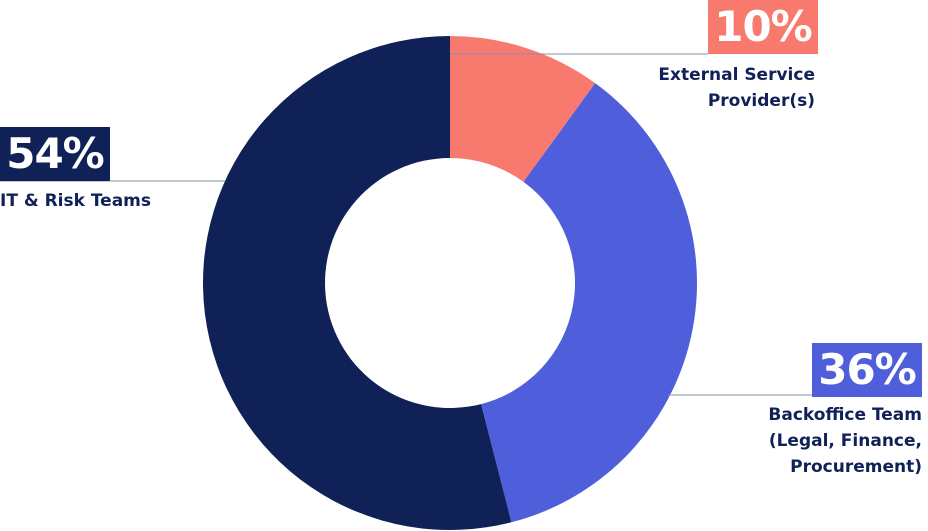  Describe the element at coordinates (523, 109) in the screenshot. I see `donut-slice` at that location.